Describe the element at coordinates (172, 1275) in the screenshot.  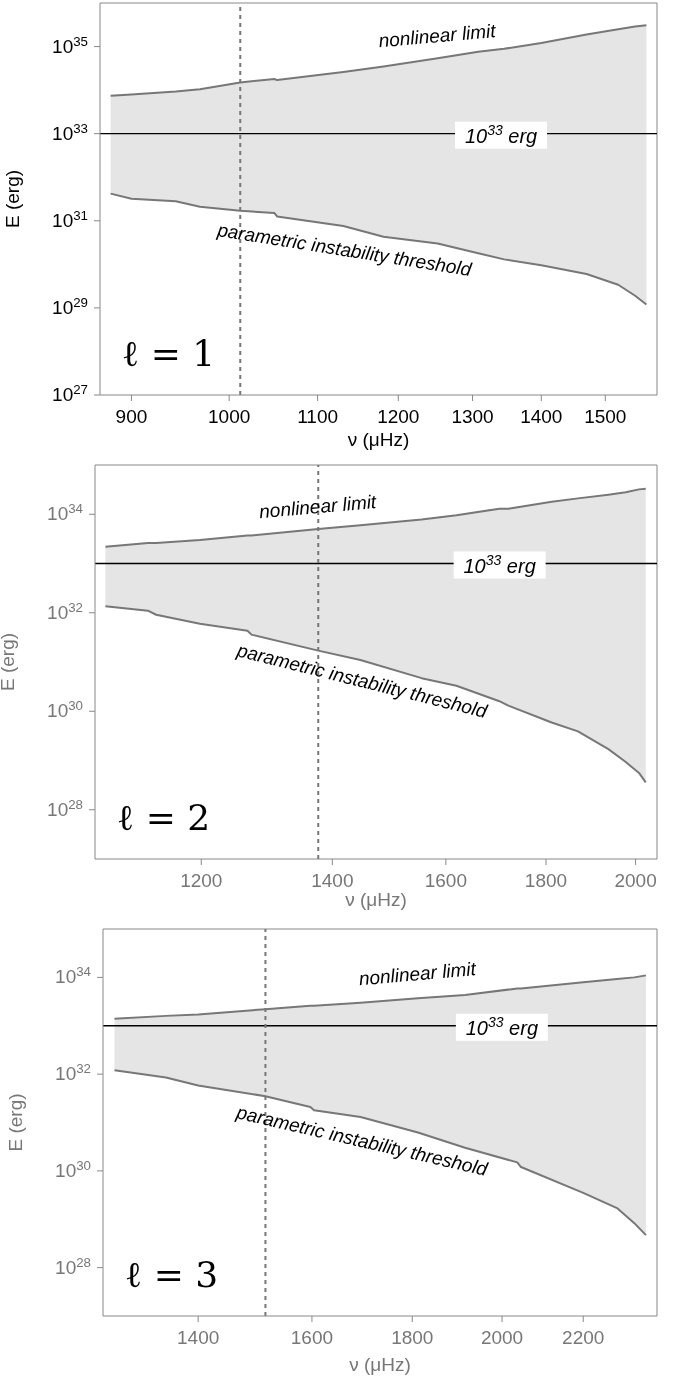
I see `annotation: ℓ = 3` at that location.